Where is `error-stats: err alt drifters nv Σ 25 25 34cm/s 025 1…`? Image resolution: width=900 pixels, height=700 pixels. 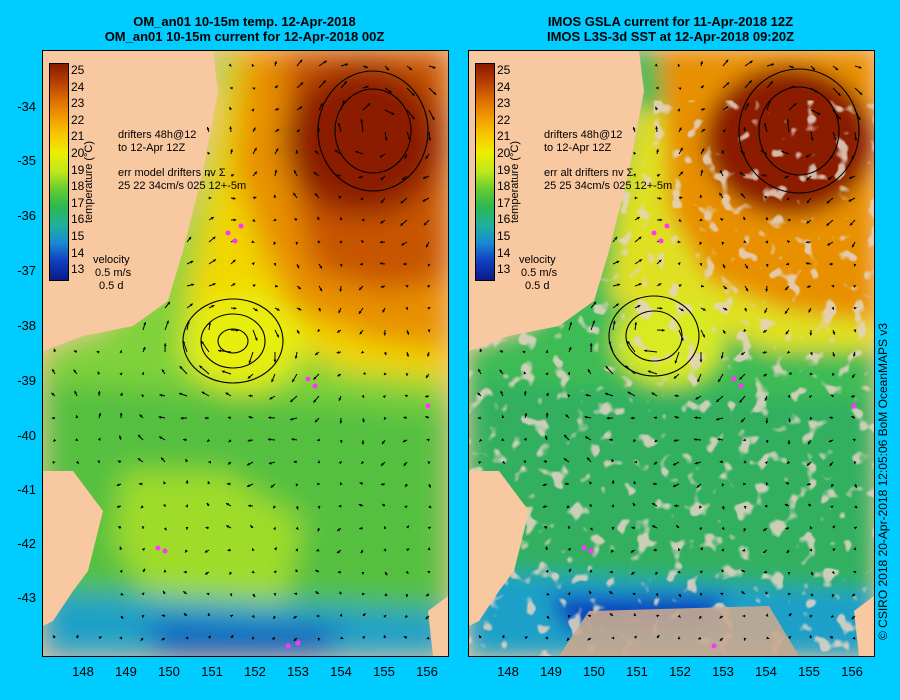 error-stats: err alt drifters nv Σ 25 25 34cm/s 025 1… is located at coordinates (608, 180).